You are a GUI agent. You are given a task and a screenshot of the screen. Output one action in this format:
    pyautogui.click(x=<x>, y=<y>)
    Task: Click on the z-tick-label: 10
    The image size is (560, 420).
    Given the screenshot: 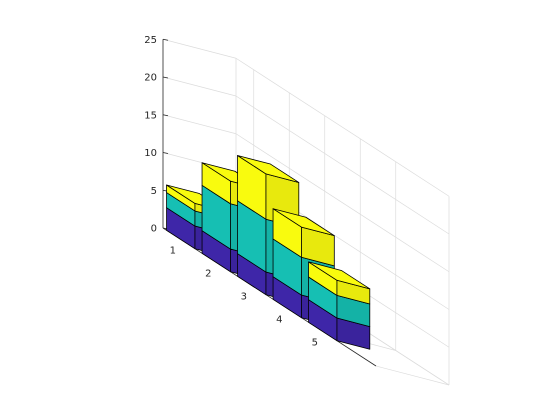 What is the action you would take?
    pyautogui.click(x=150, y=153)
    